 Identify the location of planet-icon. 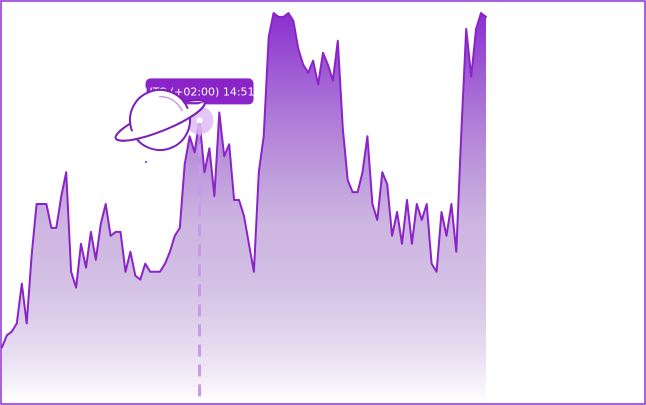
(160, 120).